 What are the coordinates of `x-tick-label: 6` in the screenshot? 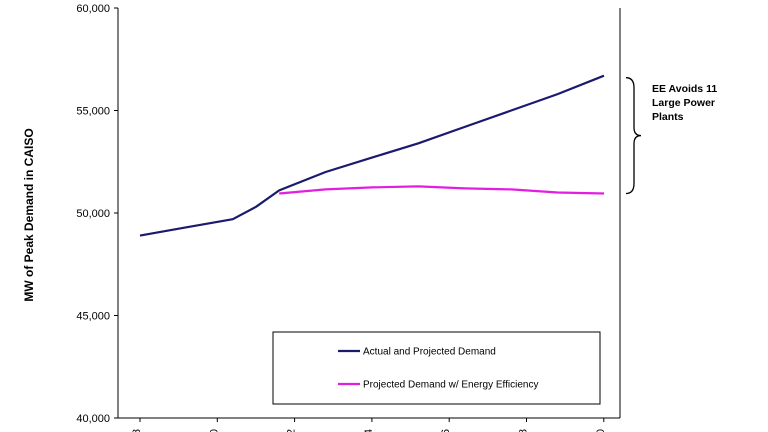 It's located at (446, 430).